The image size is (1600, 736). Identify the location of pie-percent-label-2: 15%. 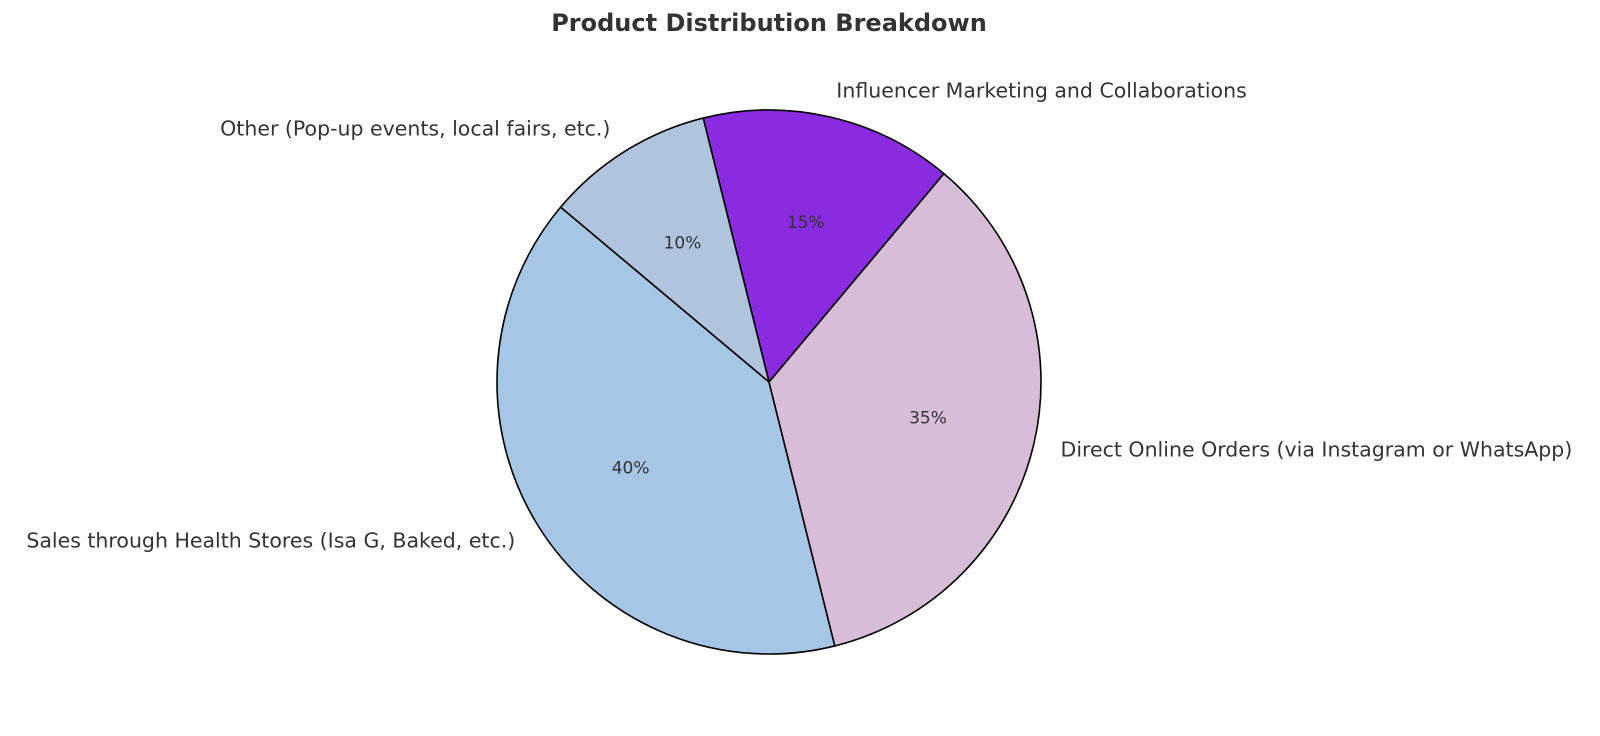
(806, 223).